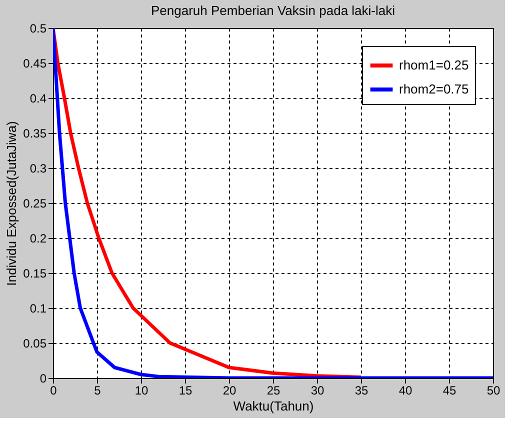 The height and width of the screenshot is (430, 530). Describe the element at coordinates (35, 203) in the screenshot. I see `y-tick-label: 0.25` at that location.